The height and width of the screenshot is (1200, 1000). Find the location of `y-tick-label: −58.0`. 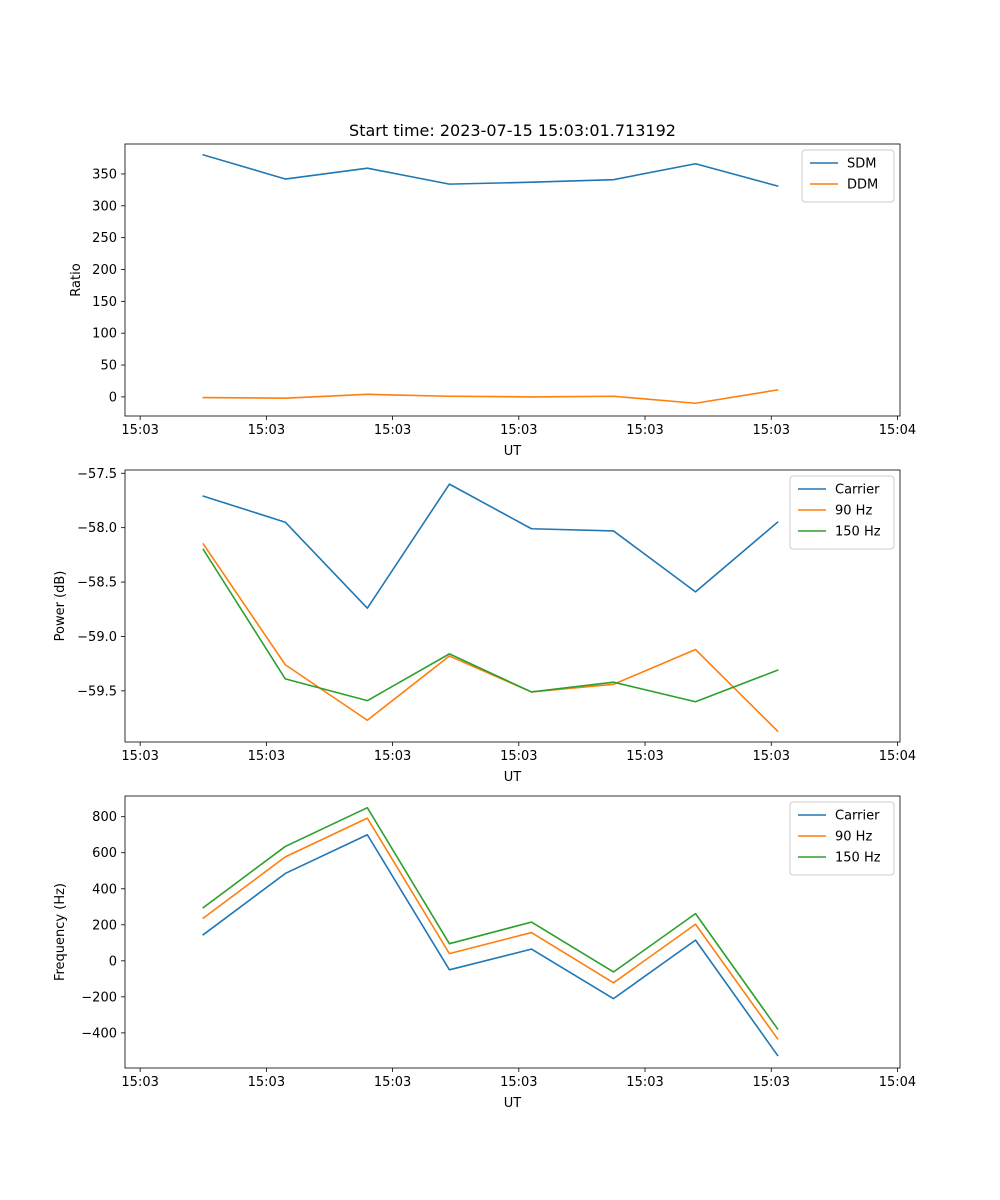

y-tick-label: −58.0 is located at coordinates (97, 528).